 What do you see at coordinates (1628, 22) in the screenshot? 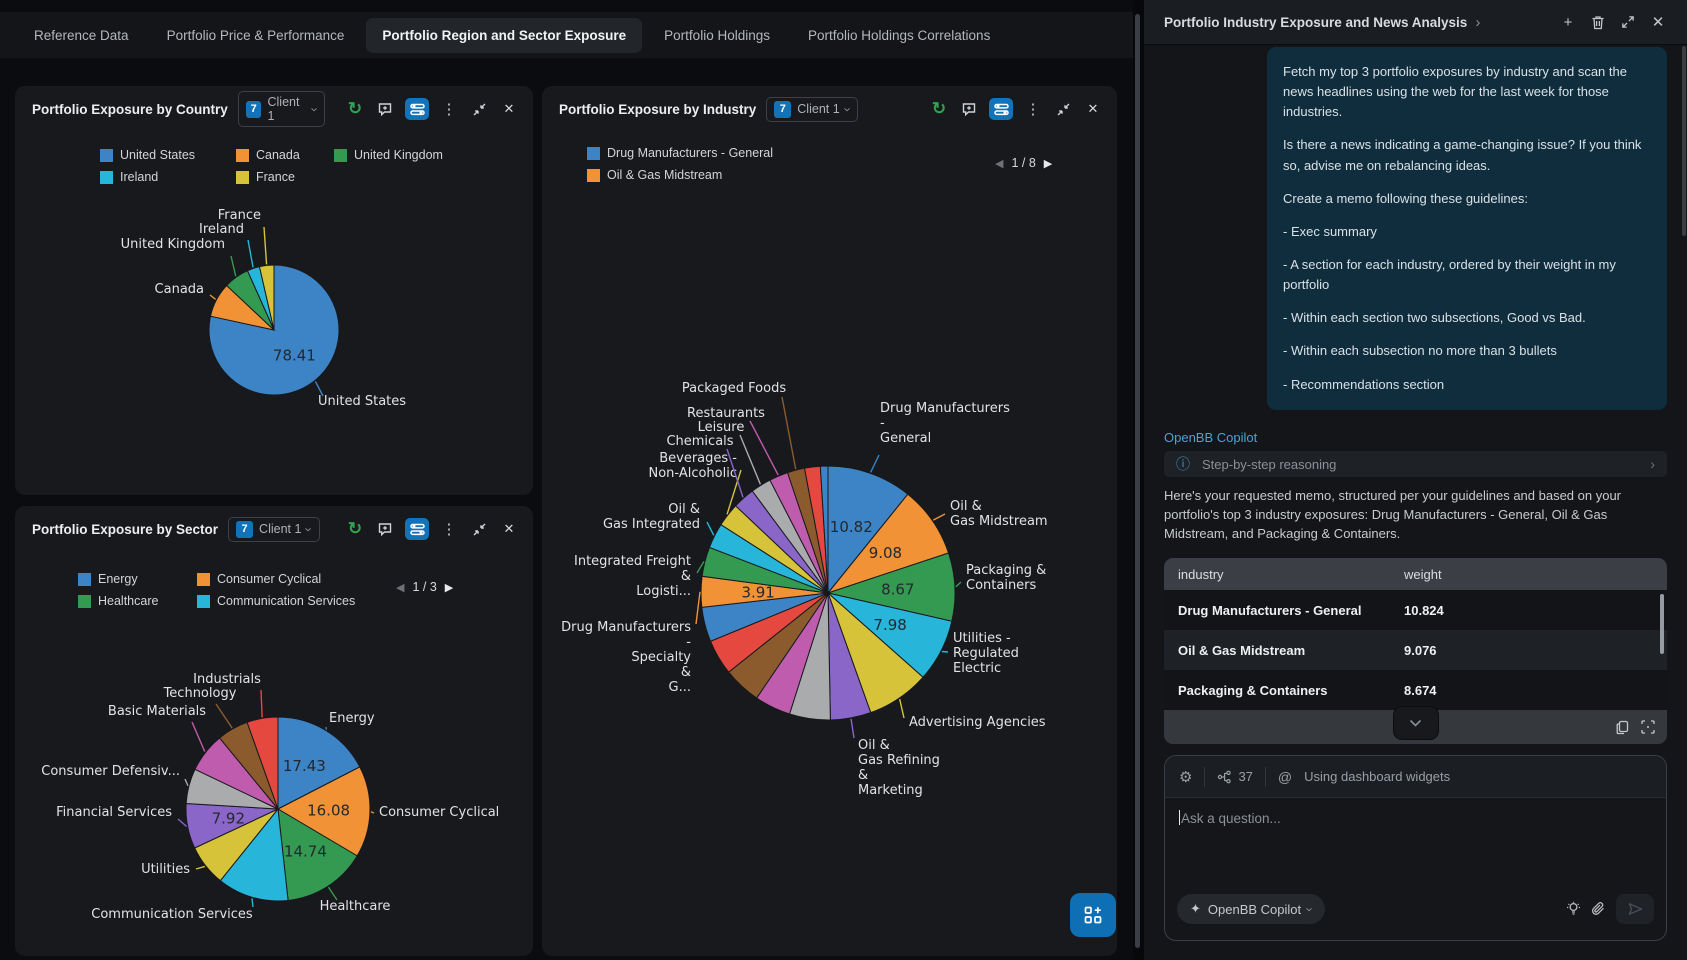
I see `expand-panel-icon` at bounding box center [1628, 22].